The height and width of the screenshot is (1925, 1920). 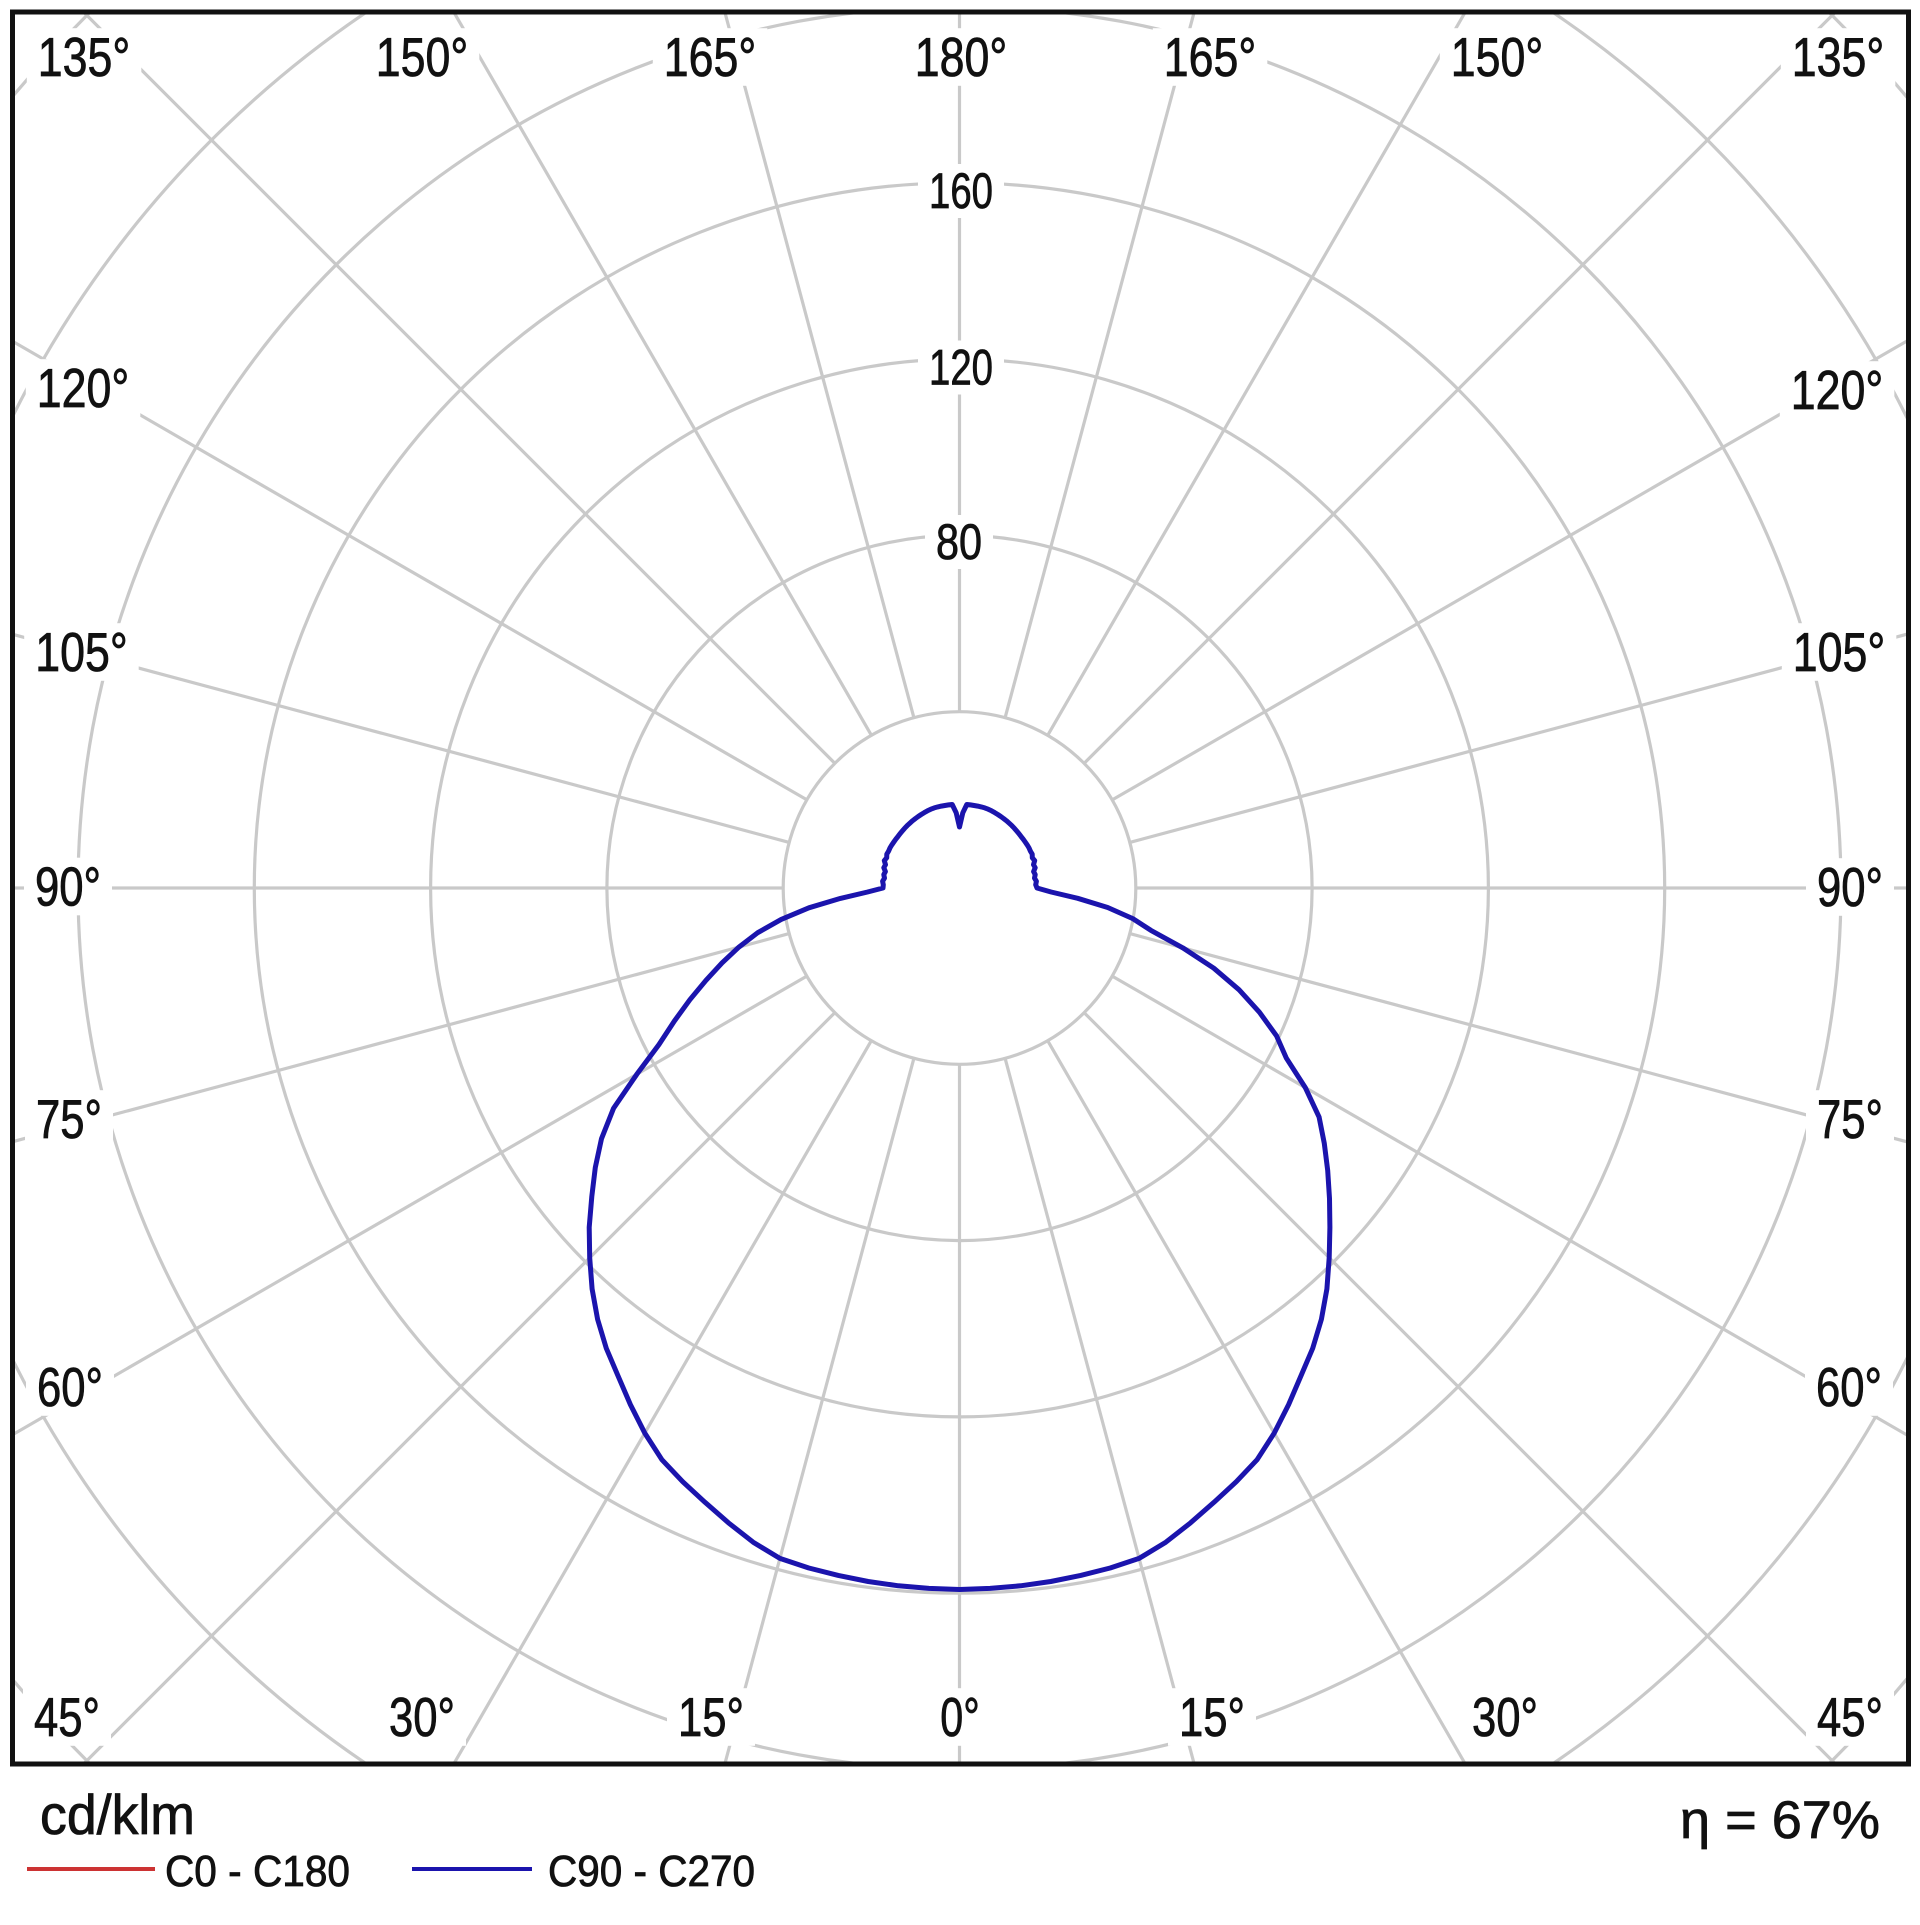 What do you see at coordinates (651, 1871) in the screenshot?
I see `svg-text: C90 - C270` at bounding box center [651, 1871].